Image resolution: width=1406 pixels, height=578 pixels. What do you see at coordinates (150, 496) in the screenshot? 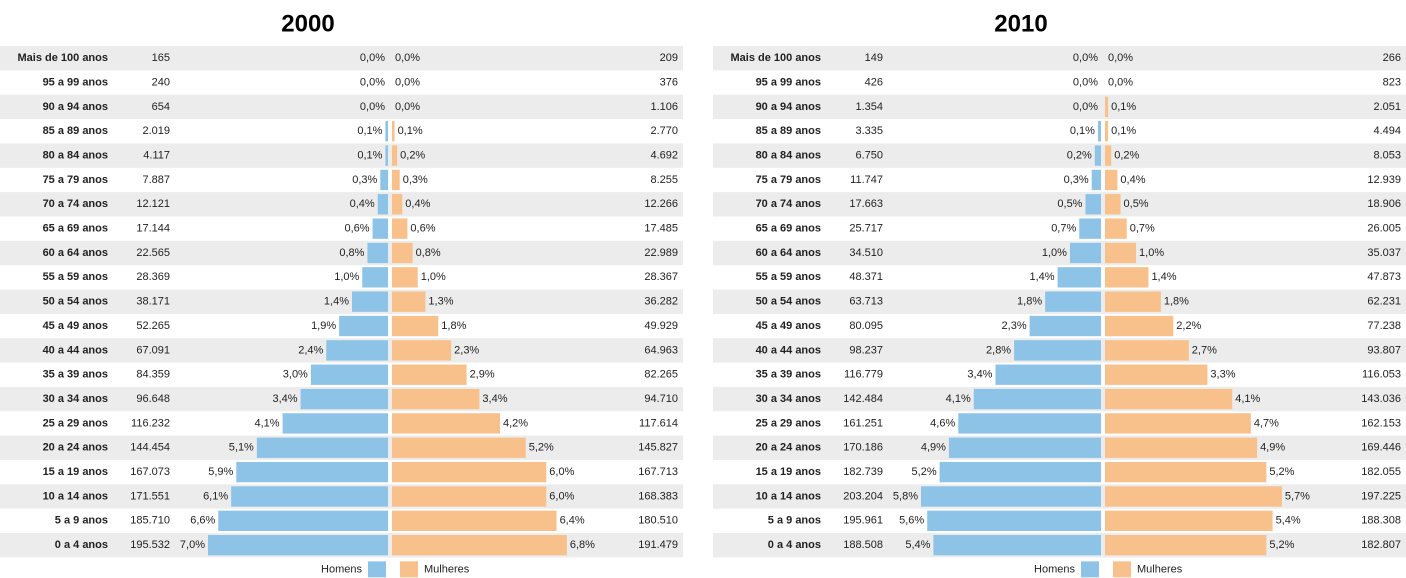
I see `count-label: 171.551` at bounding box center [150, 496].